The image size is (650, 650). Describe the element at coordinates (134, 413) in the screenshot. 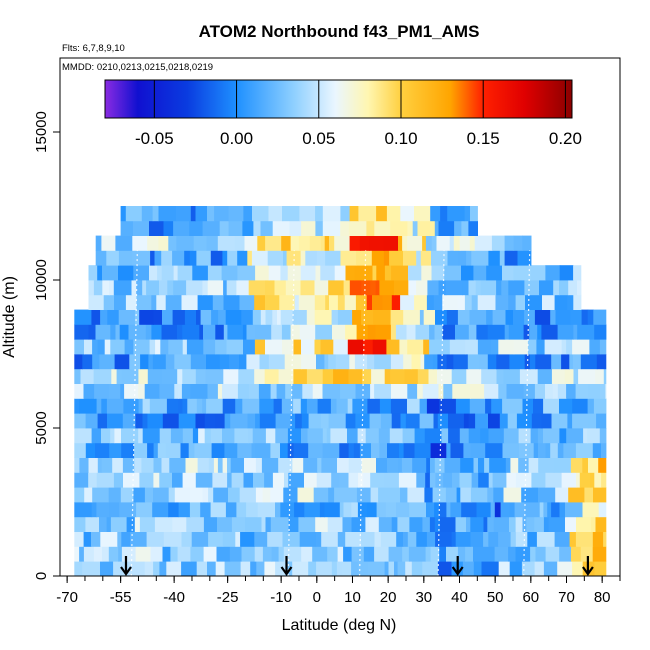

I see `flight-track` at that location.